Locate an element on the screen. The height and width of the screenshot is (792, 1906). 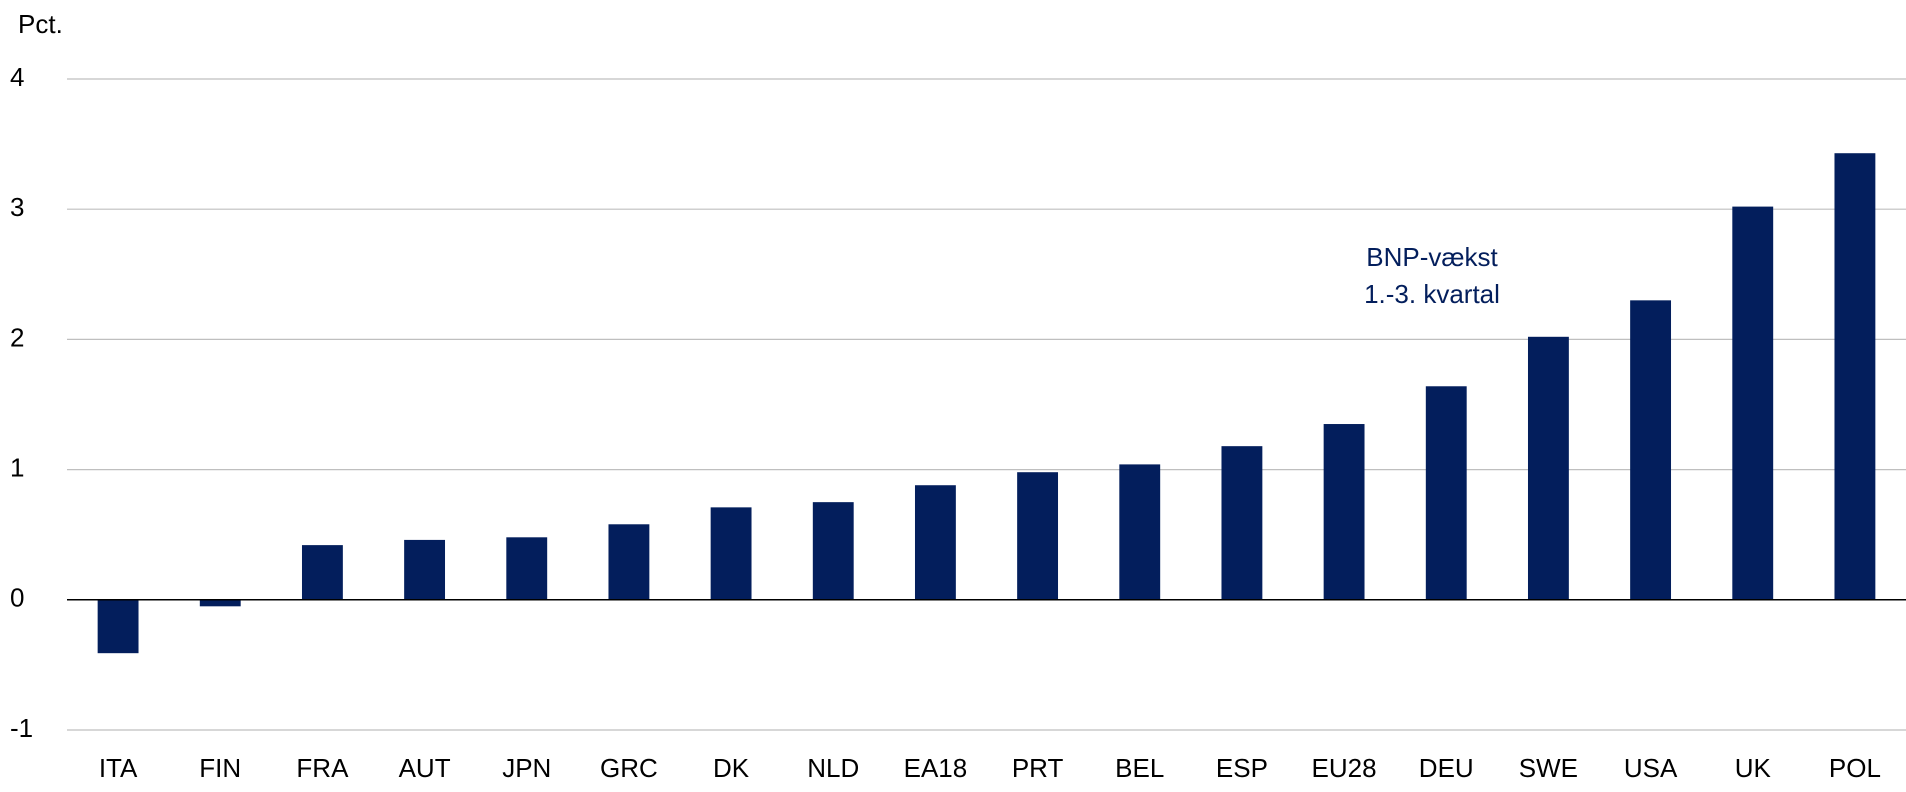
x-tick-label: AUT is located at coordinates (425, 768).